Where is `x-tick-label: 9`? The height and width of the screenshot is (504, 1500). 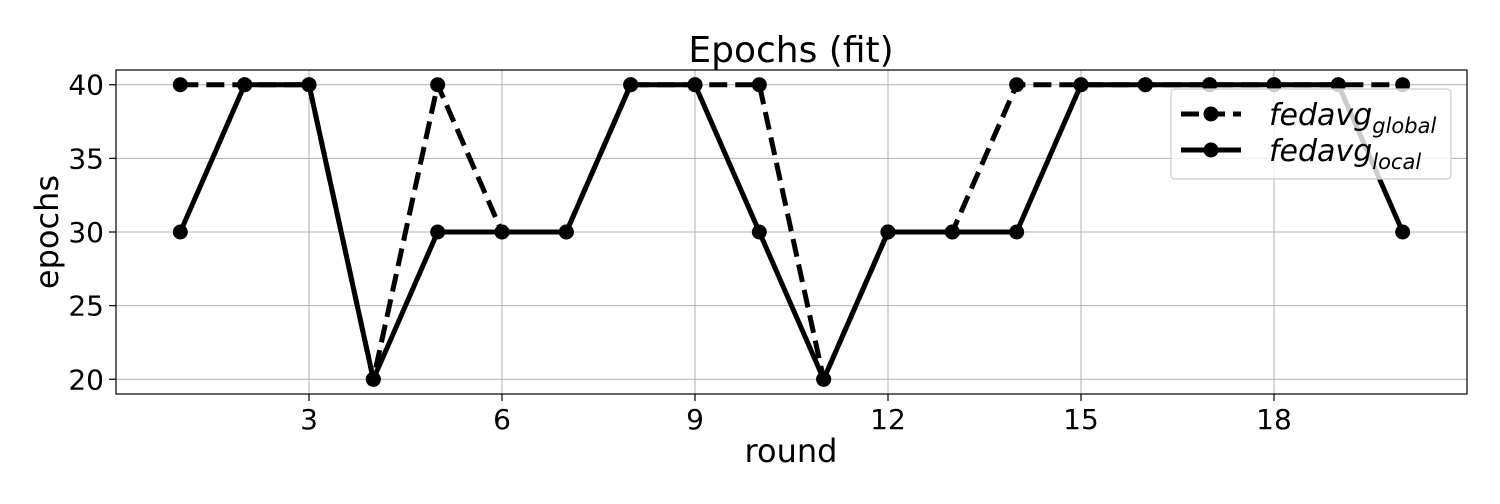
x-tick-label: 9 is located at coordinates (695, 419).